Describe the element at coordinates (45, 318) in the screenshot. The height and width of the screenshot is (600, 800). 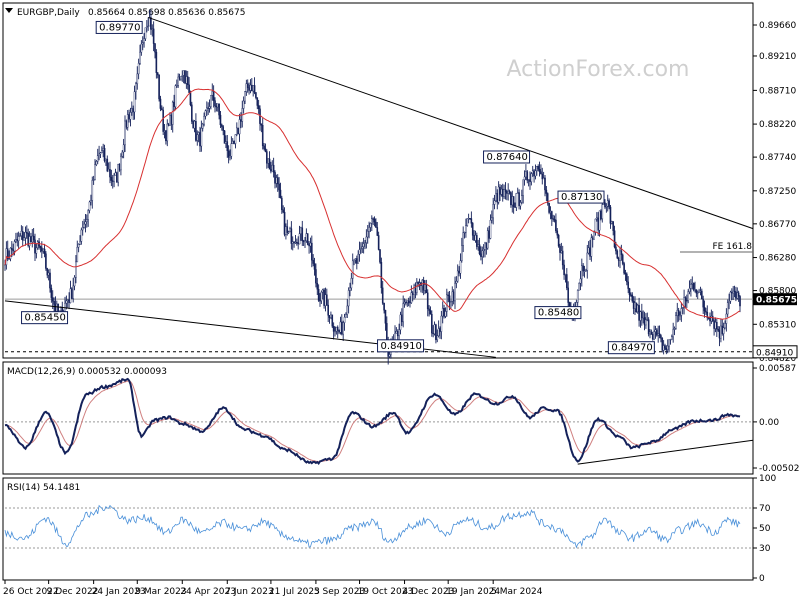
I see `svg-text: 0.85450` at that location.